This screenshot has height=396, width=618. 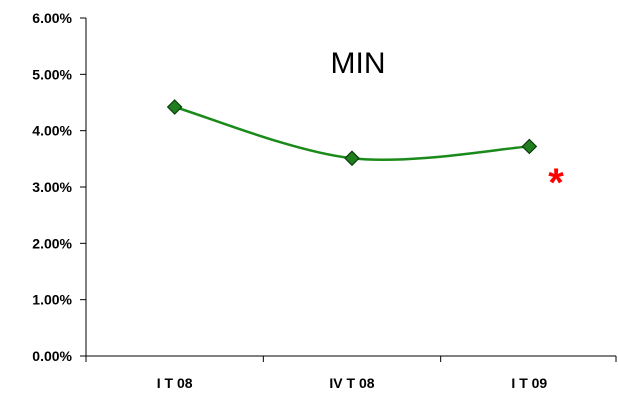 What do you see at coordinates (351, 383) in the screenshot?
I see `x-tick-label: IV T 08` at bounding box center [351, 383].